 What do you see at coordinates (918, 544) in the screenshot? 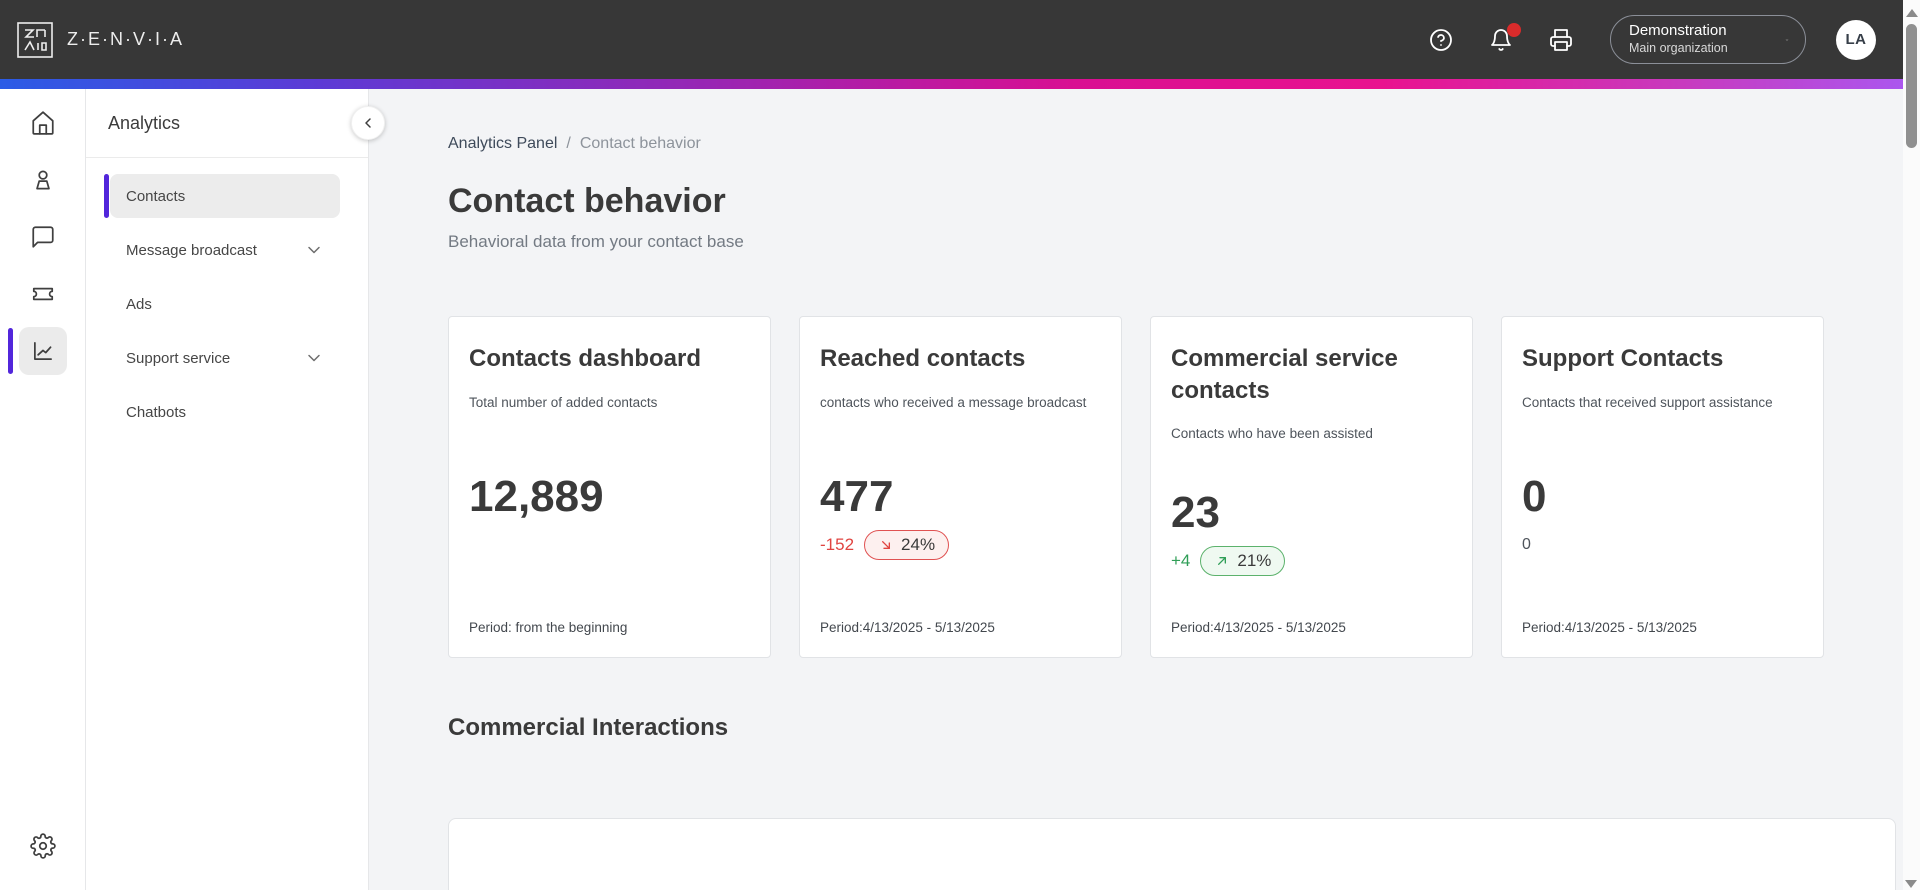
I see `trend-percent: 24%` at bounding box center [918, 544].